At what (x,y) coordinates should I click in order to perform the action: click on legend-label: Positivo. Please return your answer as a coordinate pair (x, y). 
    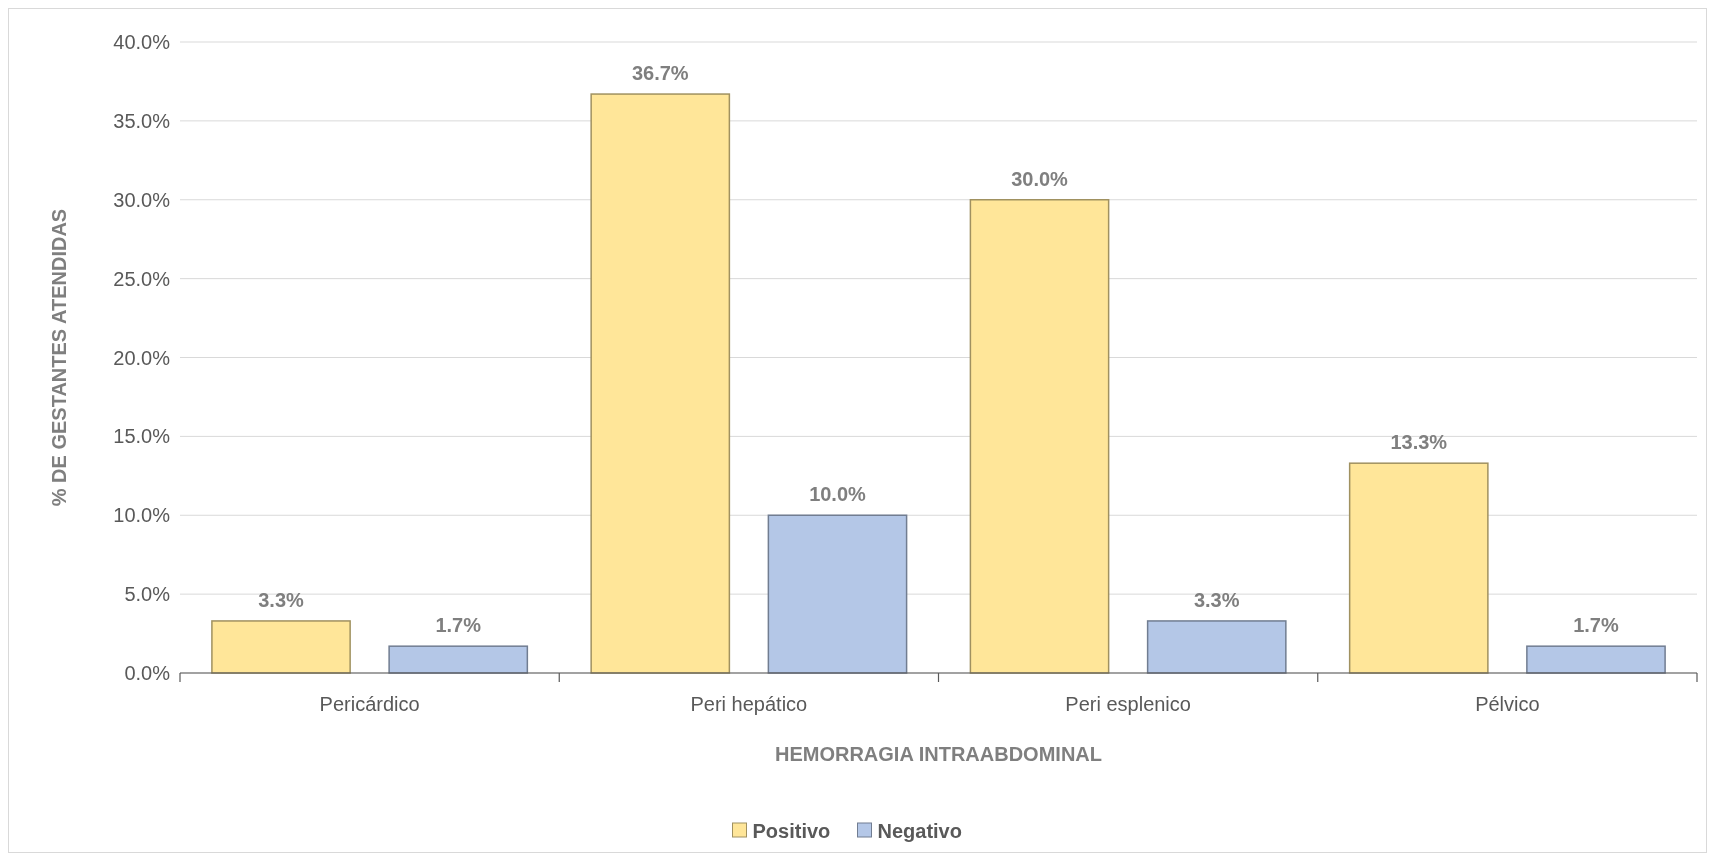
    Looking at the image, I should click on (791, 831).